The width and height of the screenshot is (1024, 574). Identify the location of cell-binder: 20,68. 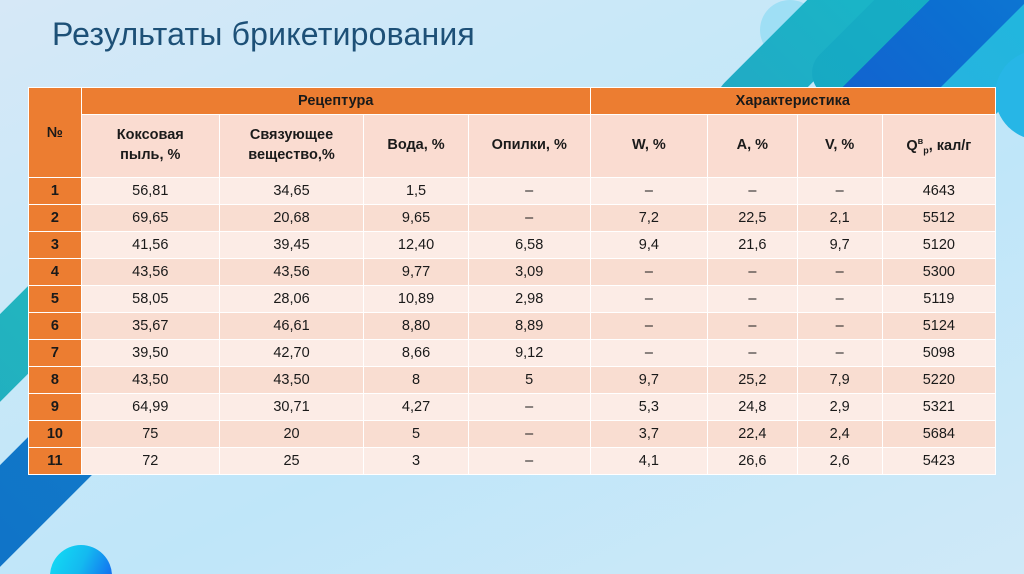
(291, 218).